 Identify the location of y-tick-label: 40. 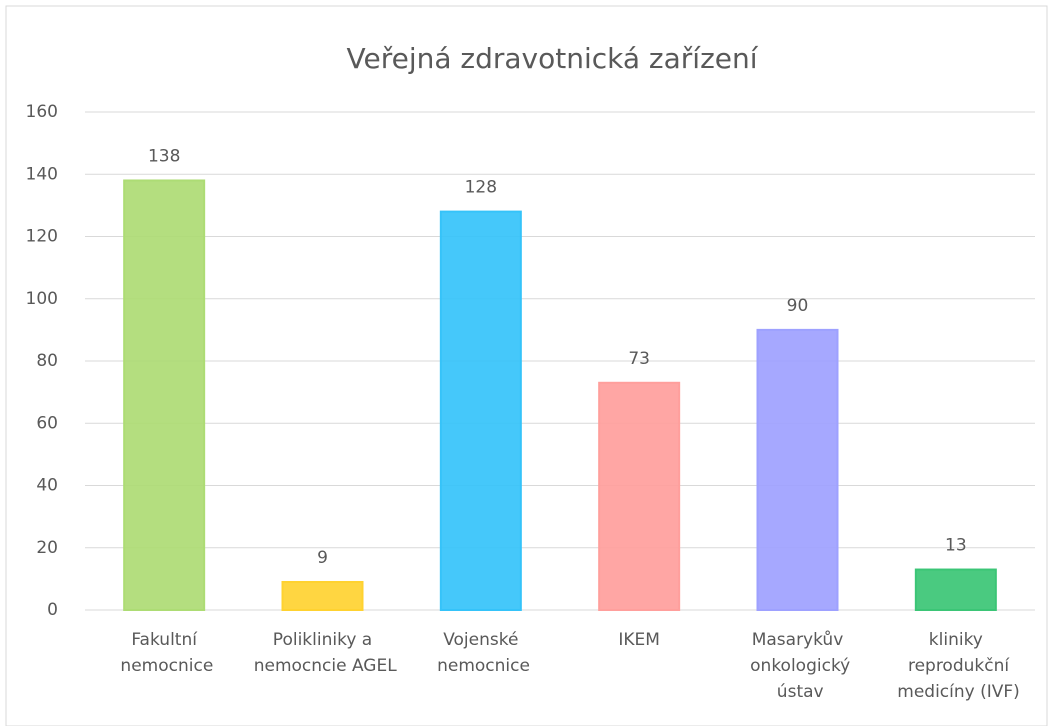
(47, 486).